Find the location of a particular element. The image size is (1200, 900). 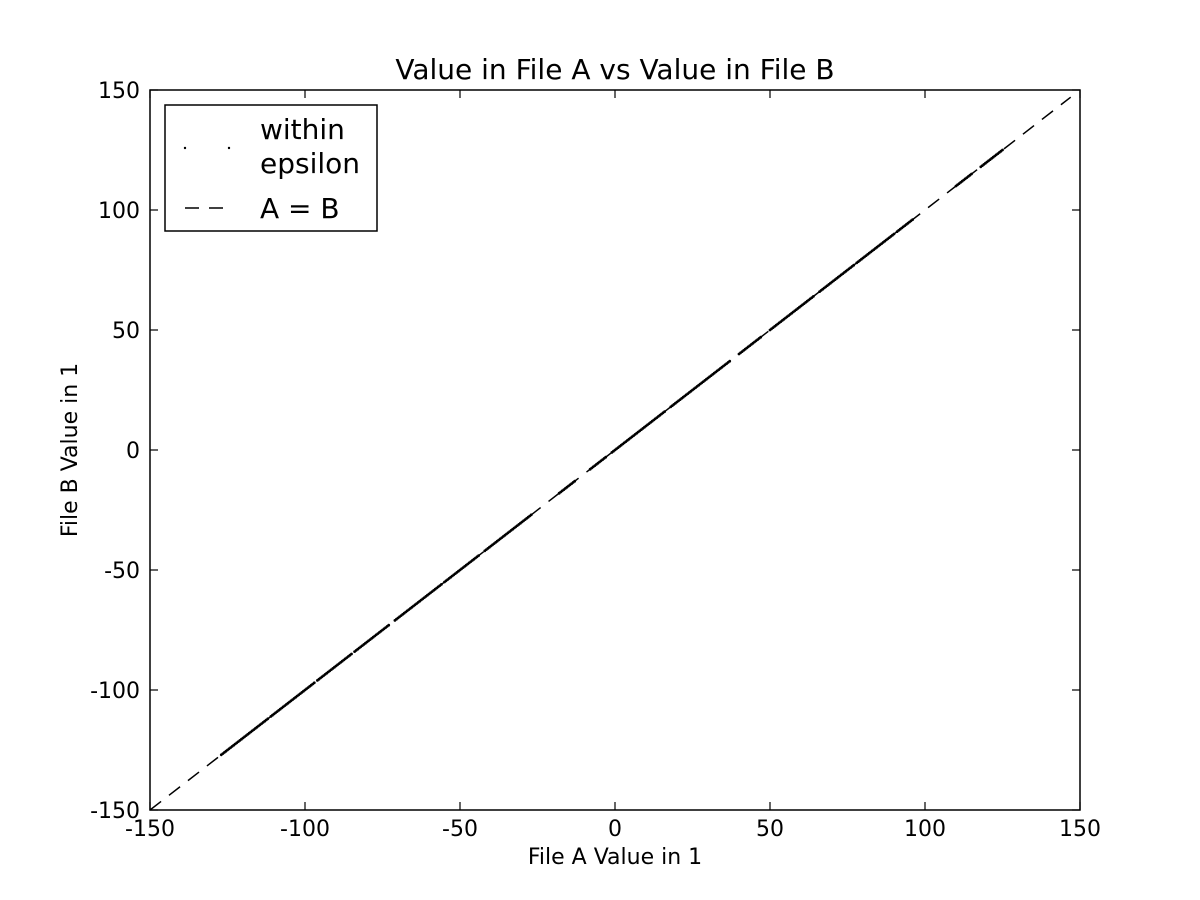

x-axis-label: File A Value in 1 is located at coordinates (615, 857).